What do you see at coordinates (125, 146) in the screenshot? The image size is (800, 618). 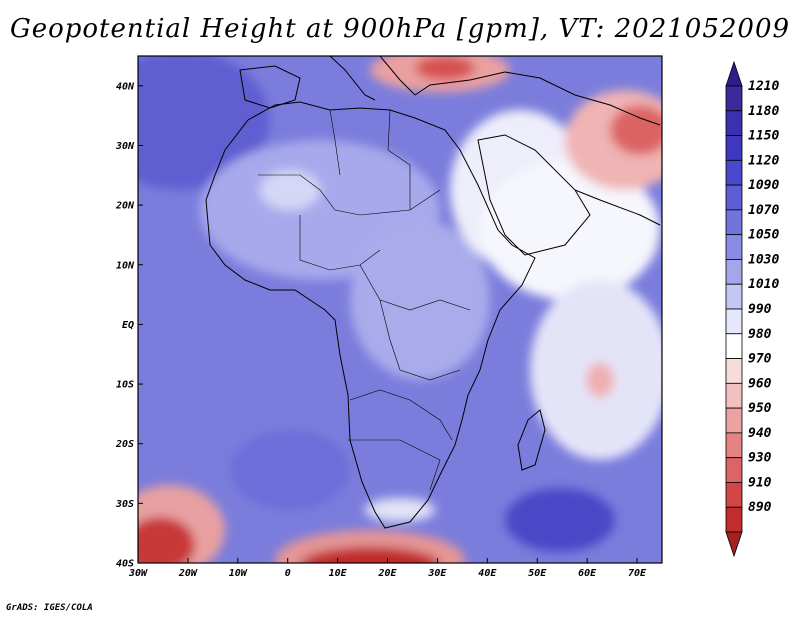 I see `lat-tick-label: 30N` at bounding box center [125, 146].